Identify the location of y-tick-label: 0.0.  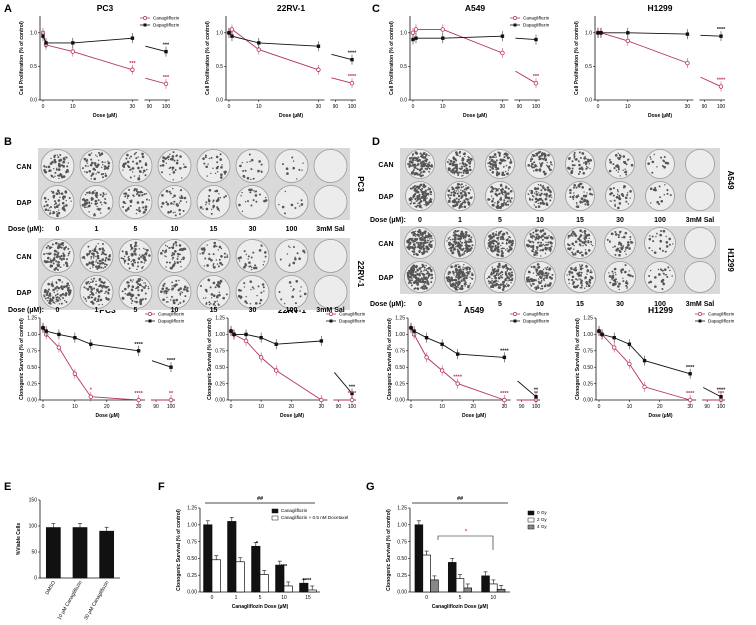
(588, 101).